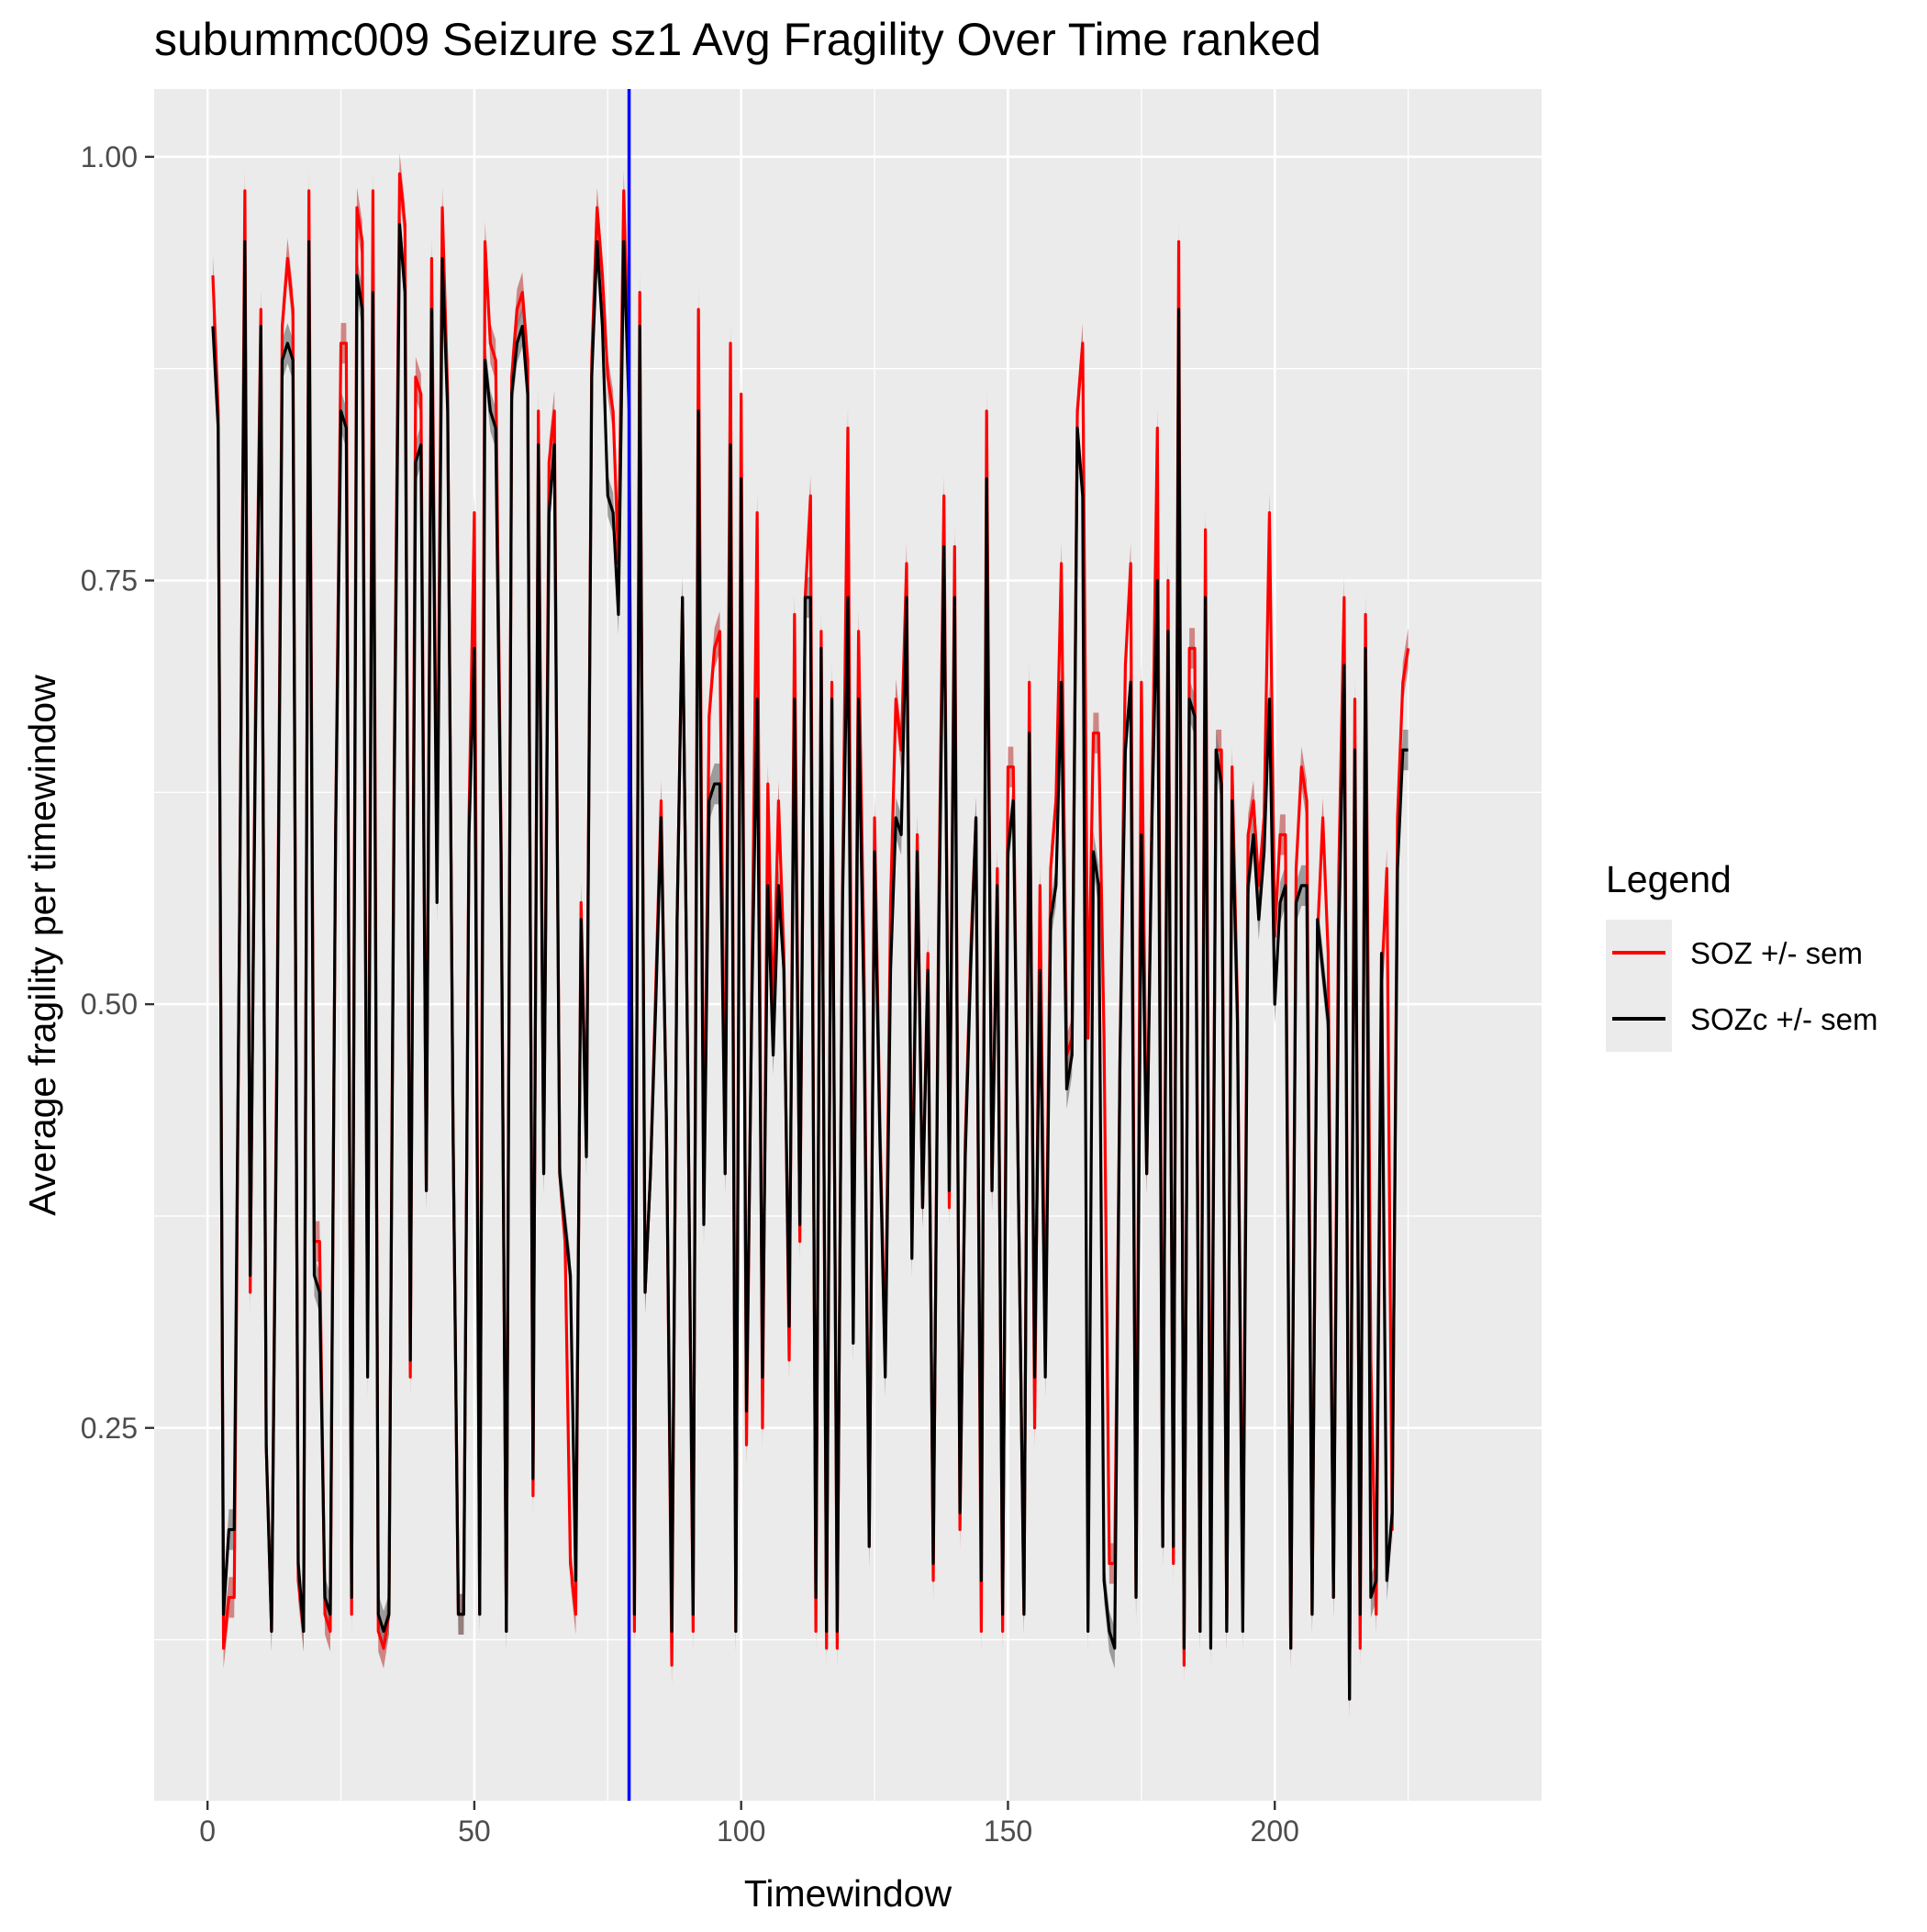 The height and width of the screenshot is (1932, 1927). Describe the element at coordinates (109, 1428) in the screenshot. I see `y-tick-label: 0.25` at that location.